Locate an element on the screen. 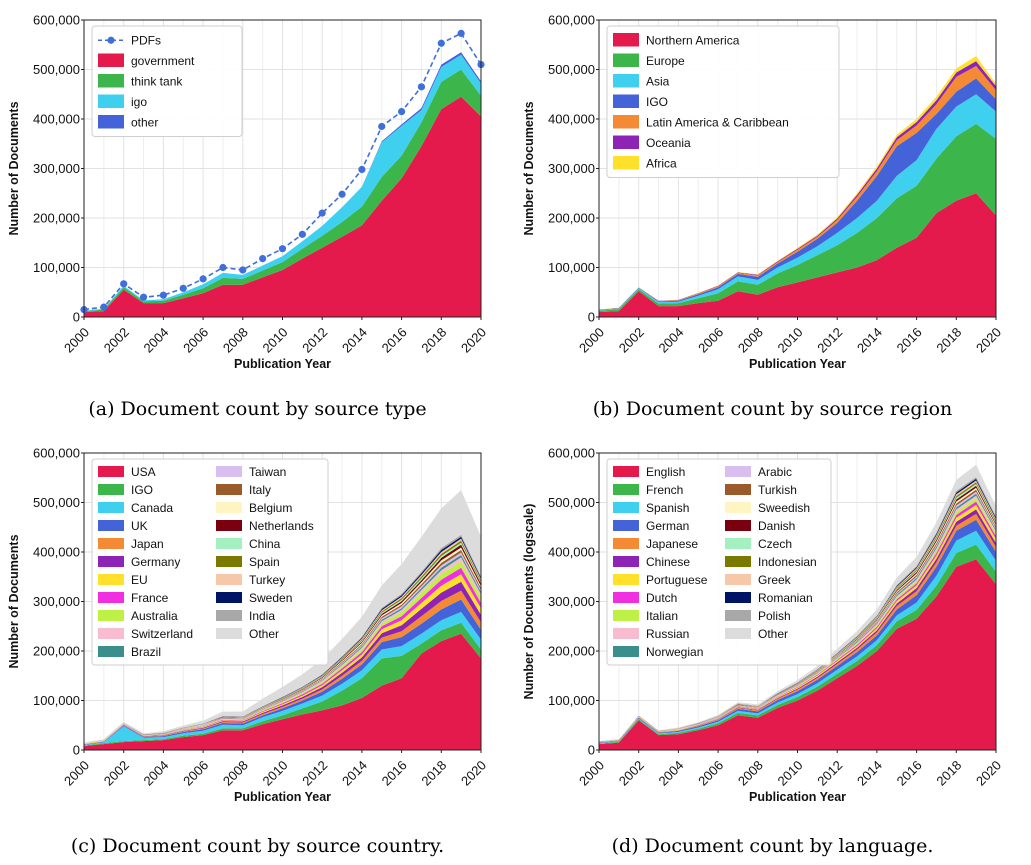 This screenshot has height=865, width=1031. legend-label-uk: UK is located at coordinates (139, 526).